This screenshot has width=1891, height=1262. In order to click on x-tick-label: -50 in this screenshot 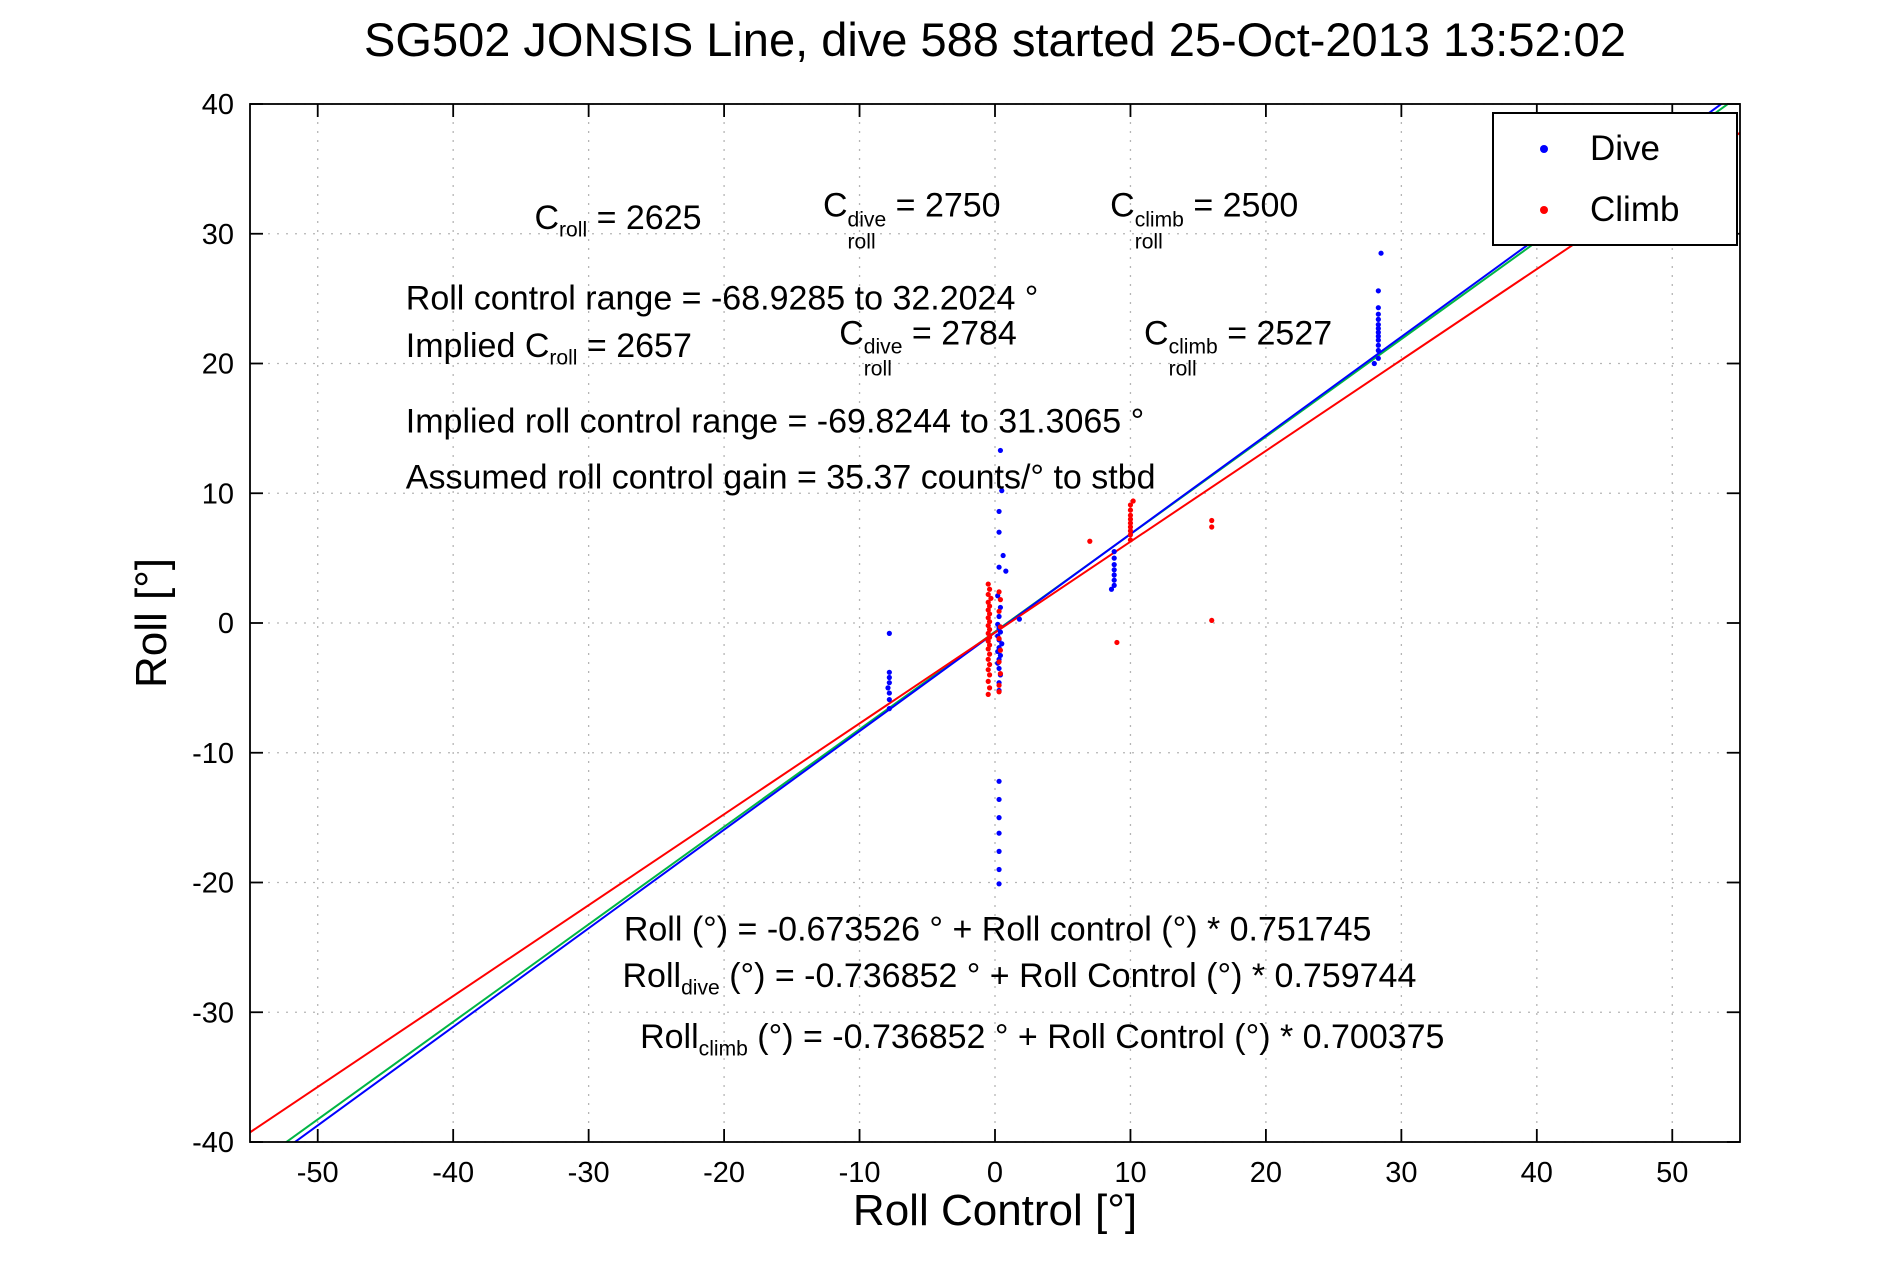, I will do `click(318, 1173)`.